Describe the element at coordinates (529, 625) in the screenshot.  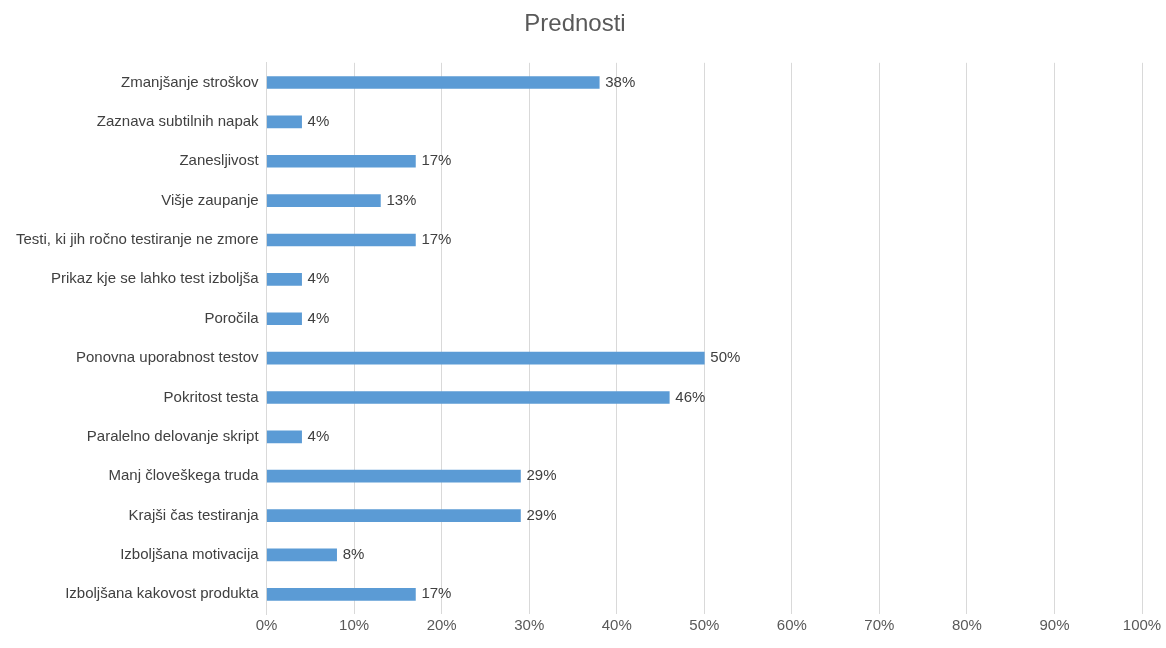
I see `x-tick-label: 30%` at that location.